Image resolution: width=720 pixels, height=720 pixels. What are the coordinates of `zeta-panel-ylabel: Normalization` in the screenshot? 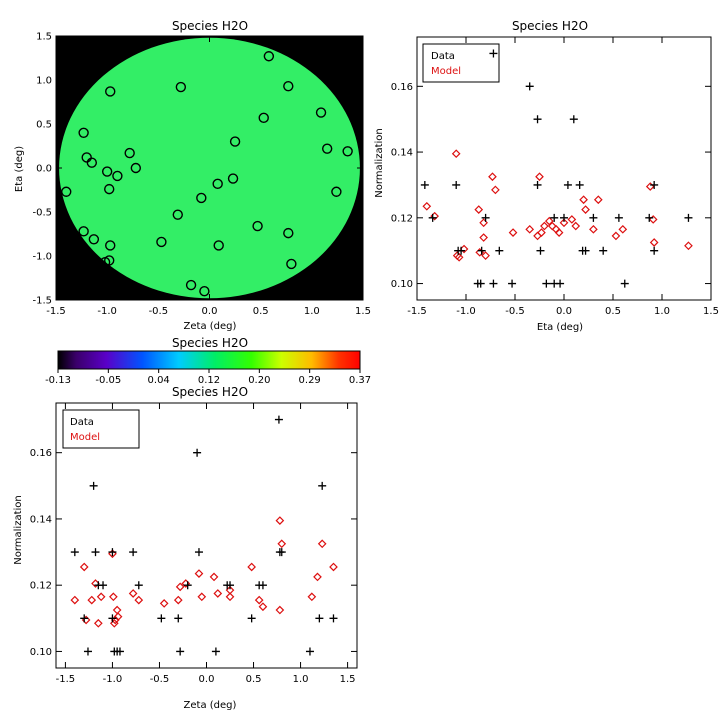 It's located at (18, 530).